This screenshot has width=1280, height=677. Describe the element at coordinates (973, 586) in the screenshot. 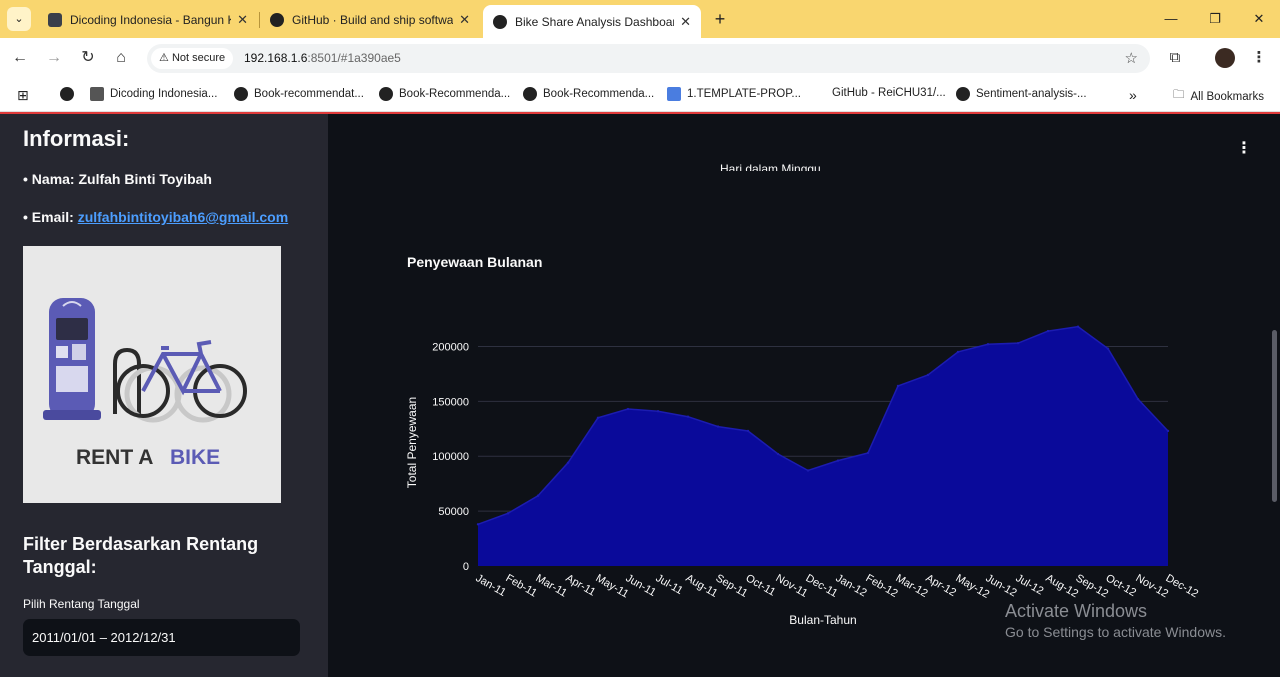

I see `x-tick-label: May-12` at that location.